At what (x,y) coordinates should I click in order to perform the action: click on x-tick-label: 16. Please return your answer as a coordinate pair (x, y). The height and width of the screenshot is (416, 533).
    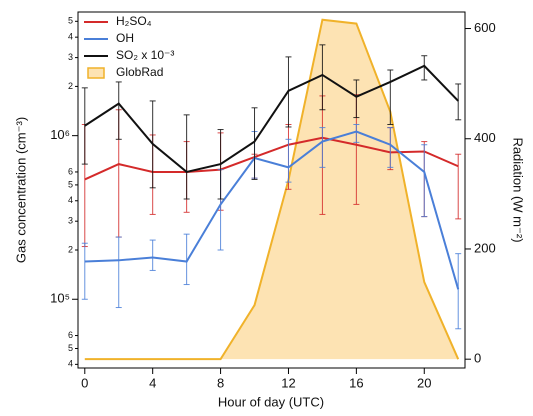
    Looking at the image, I should click on (356, 382).